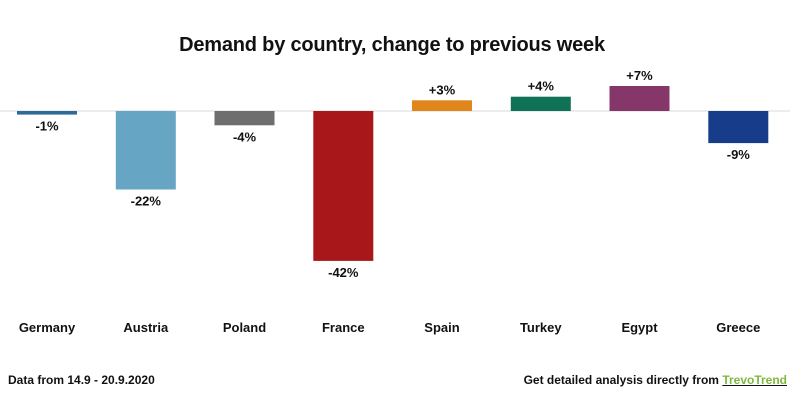 This screenshot has height=401, width=800. What do you see at coordinates (343, 272) in the screenshot?
I see `value-label-france: -42%` at bounding box center [343, 272].